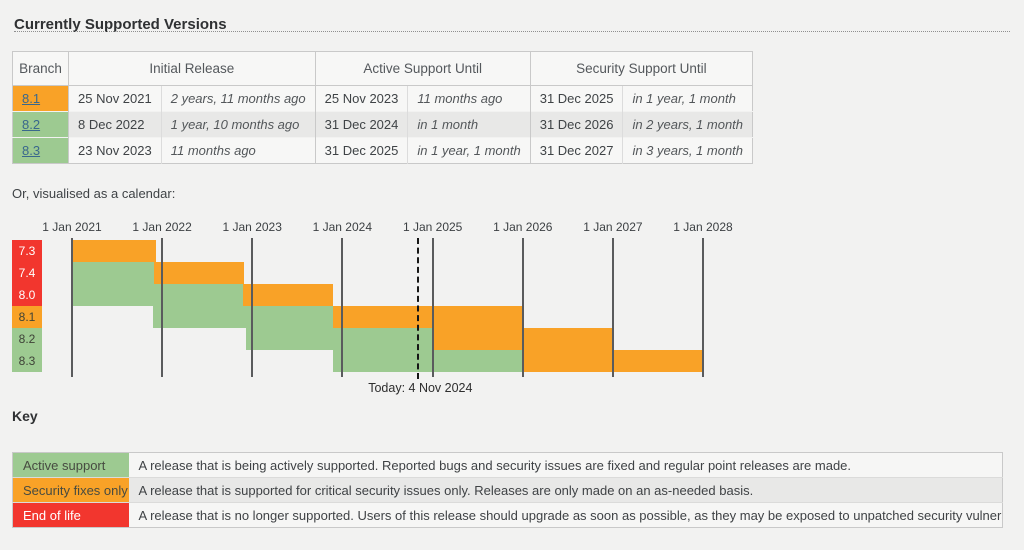  Describe the element at coordinates (70, 515) in the screenshot. I see `key-label-eol: End of life` at that location.